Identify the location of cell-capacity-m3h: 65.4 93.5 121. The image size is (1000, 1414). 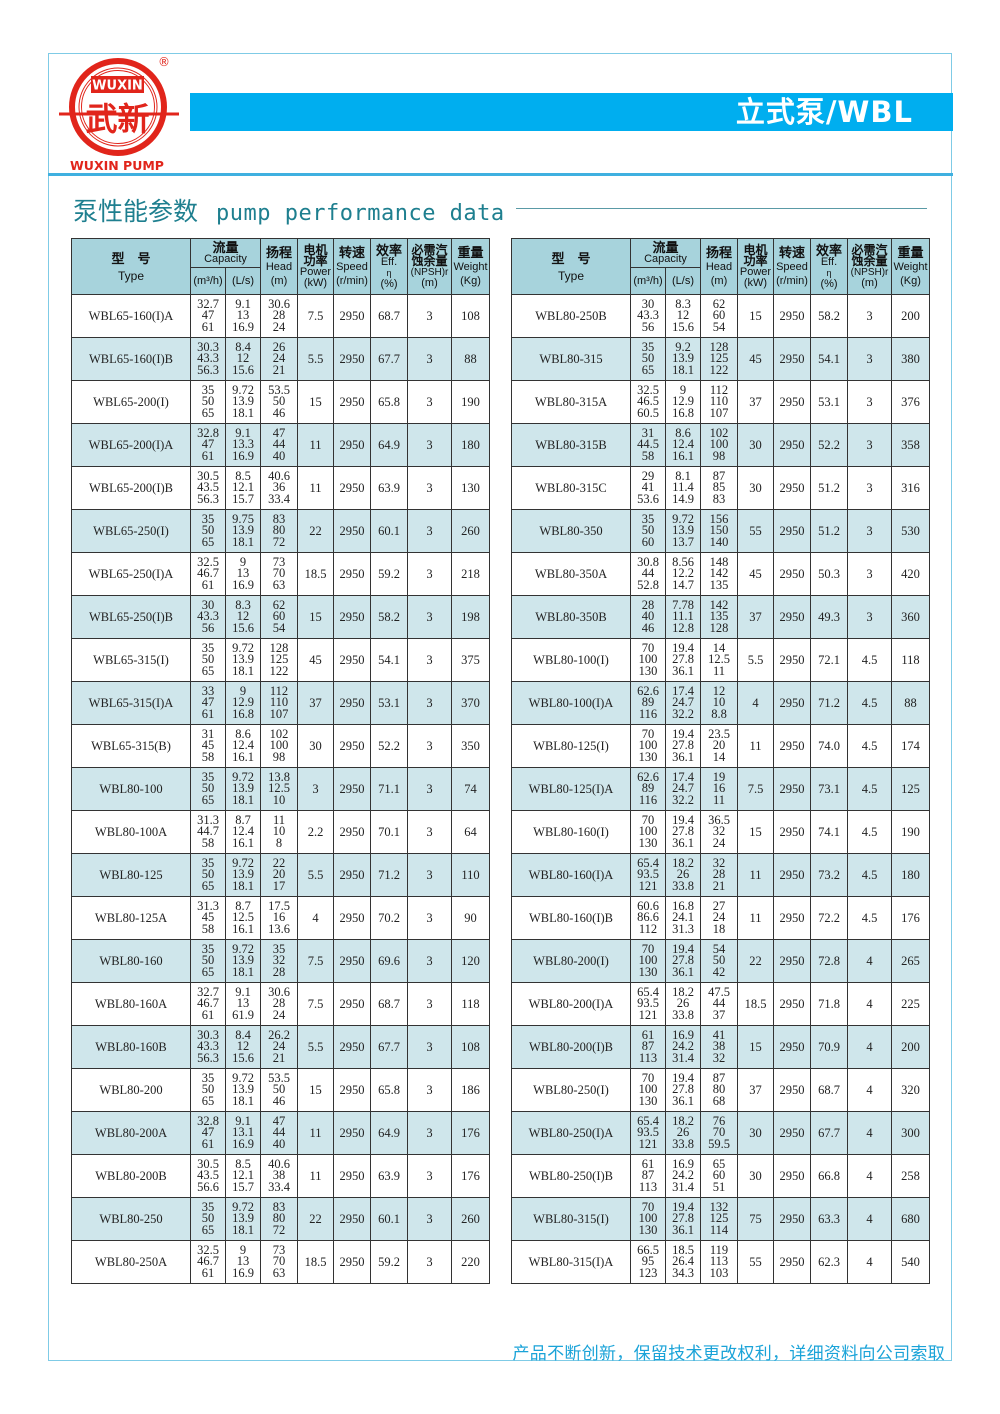
(648, 875).